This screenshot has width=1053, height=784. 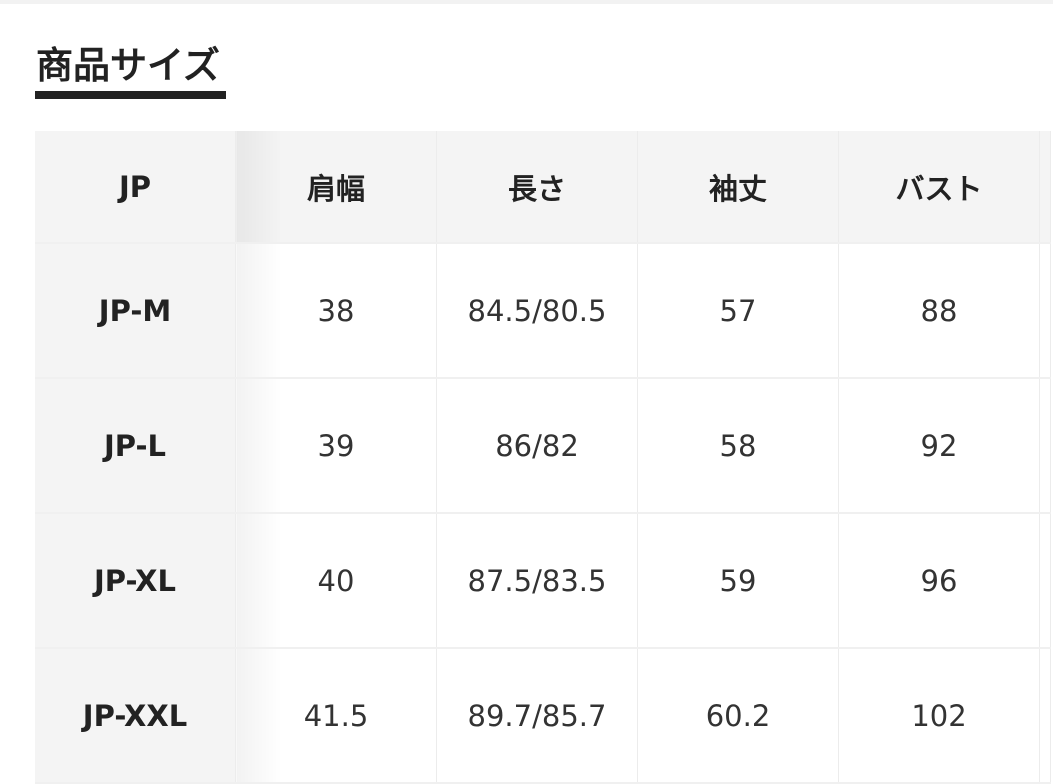 What do you see at coordinates (135, 581) in the screenshot?
I see `cell-size: JP-XL` at bounding box center [135, 581].